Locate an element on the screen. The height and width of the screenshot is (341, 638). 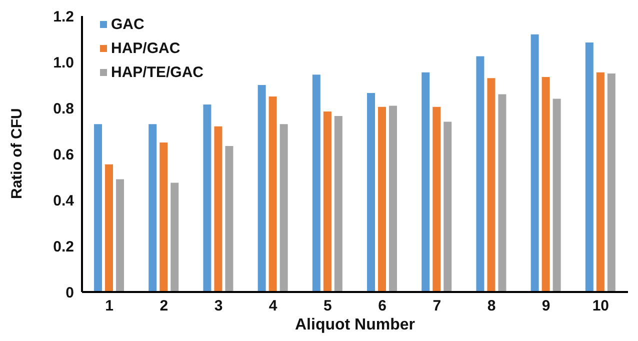
x-tick-label: 2 is located at coordinates (164, 306).